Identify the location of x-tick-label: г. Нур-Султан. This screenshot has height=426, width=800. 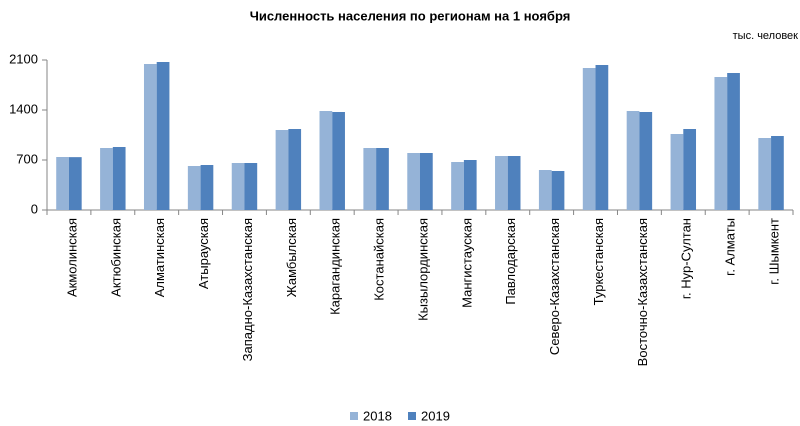
(686, 258).